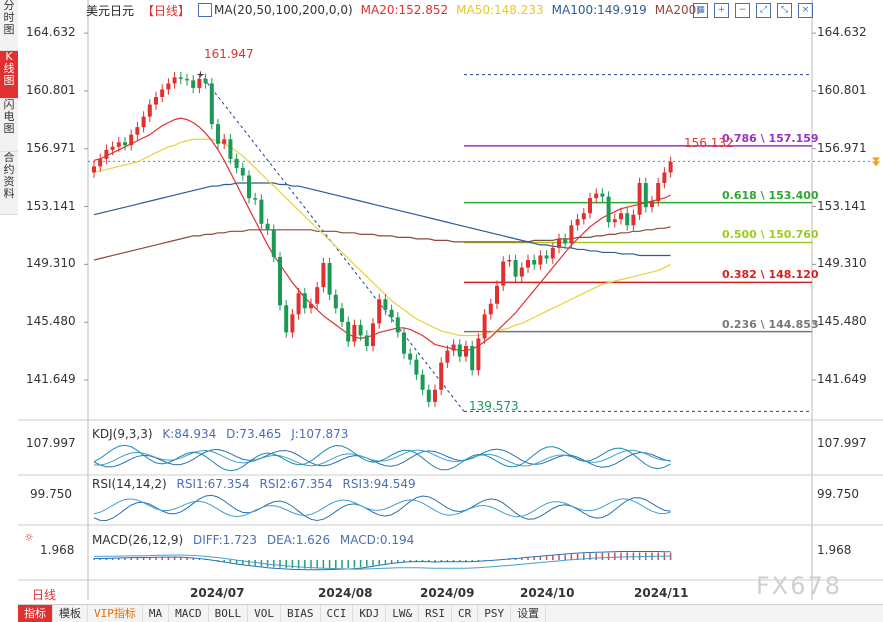 Image resolution: width=883 pixels, height=622 pixels. I want to click on x-tick-label: 2024/11, so click(661, 593).